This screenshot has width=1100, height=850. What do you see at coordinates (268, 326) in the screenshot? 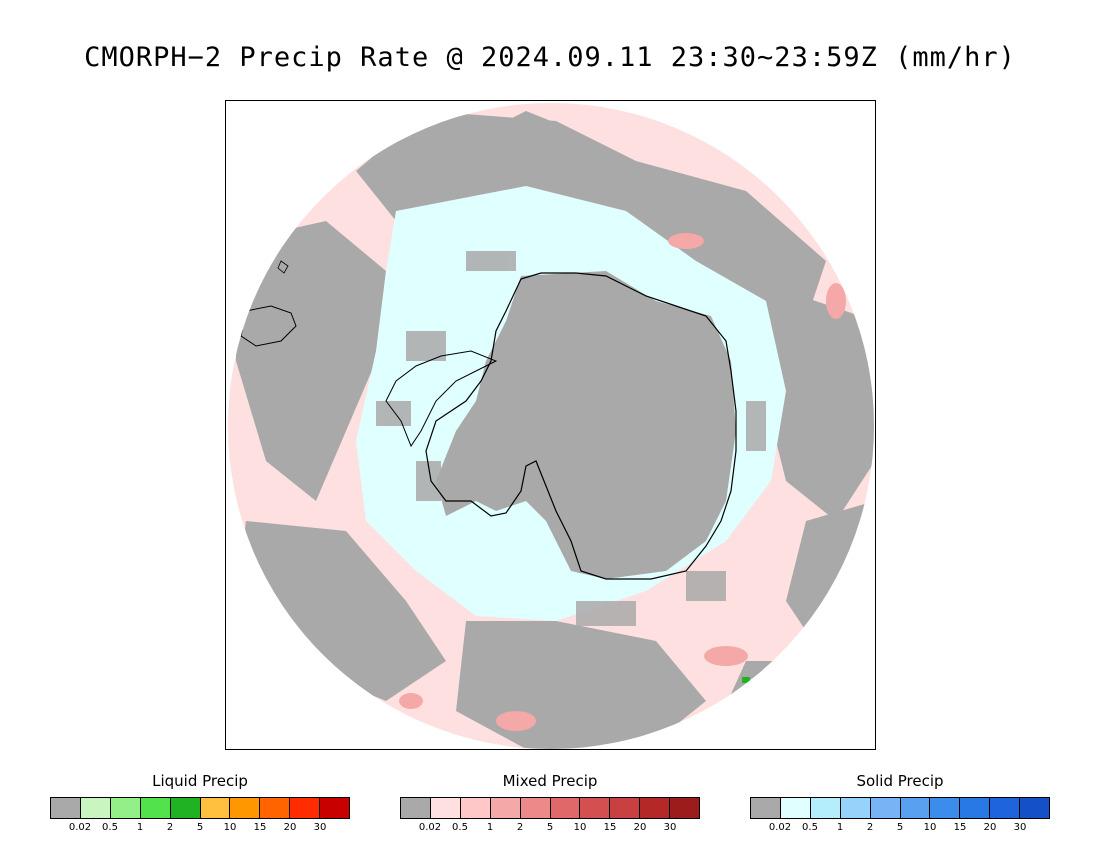
I see `south-america-outline` at bounding box center [268, 326].